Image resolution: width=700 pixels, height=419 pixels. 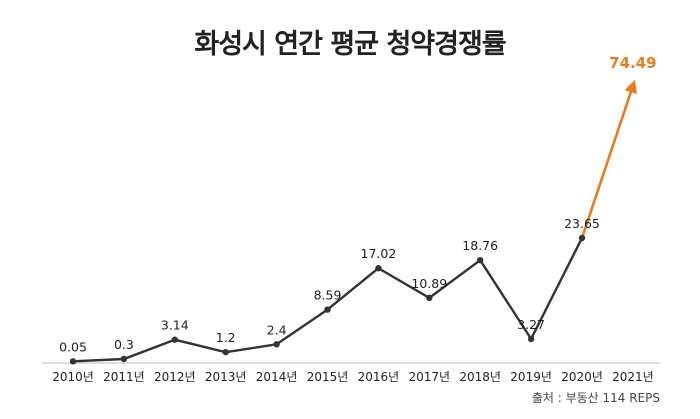 I want to click on data-label-8: 18.76, so click(x=480, y=245).